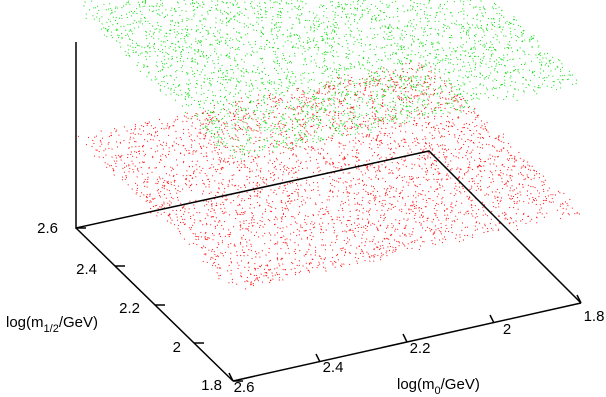 The width and height of the screenshot is (606, 397). I want to click on x-tick-label: 2, so click(507, 329).